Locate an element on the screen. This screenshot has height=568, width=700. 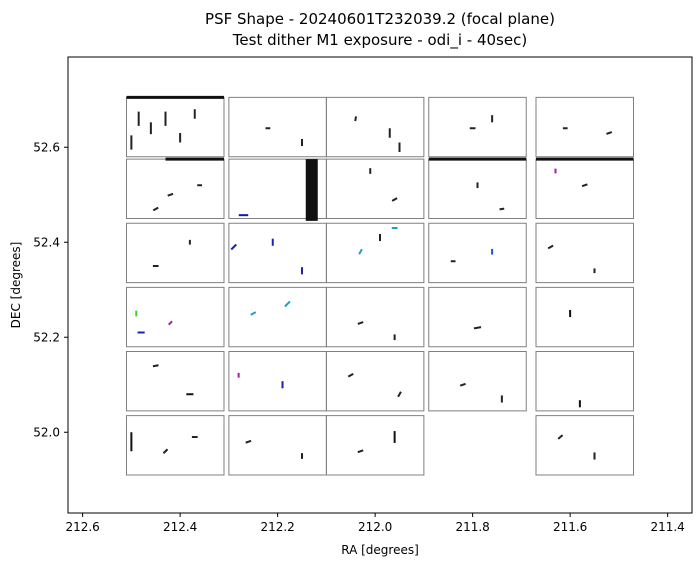
y-tick-label: 52.6 is located at coordinates (46, 147).